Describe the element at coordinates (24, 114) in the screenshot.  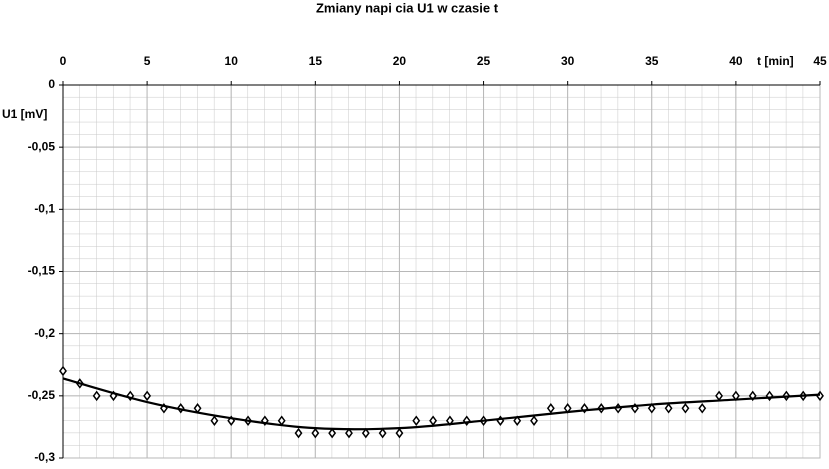
I see `y-axis-label: U1 [mV]` at that location.